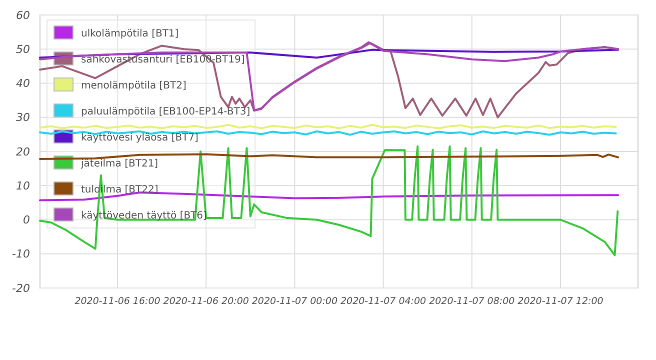 This screenshot has height=360, width=656. What do you see at coordinates (140, 138) in the screenshot?
I see `legend-label: käyttövesi yläosa [BT7]` at bounding box center [140, 138].